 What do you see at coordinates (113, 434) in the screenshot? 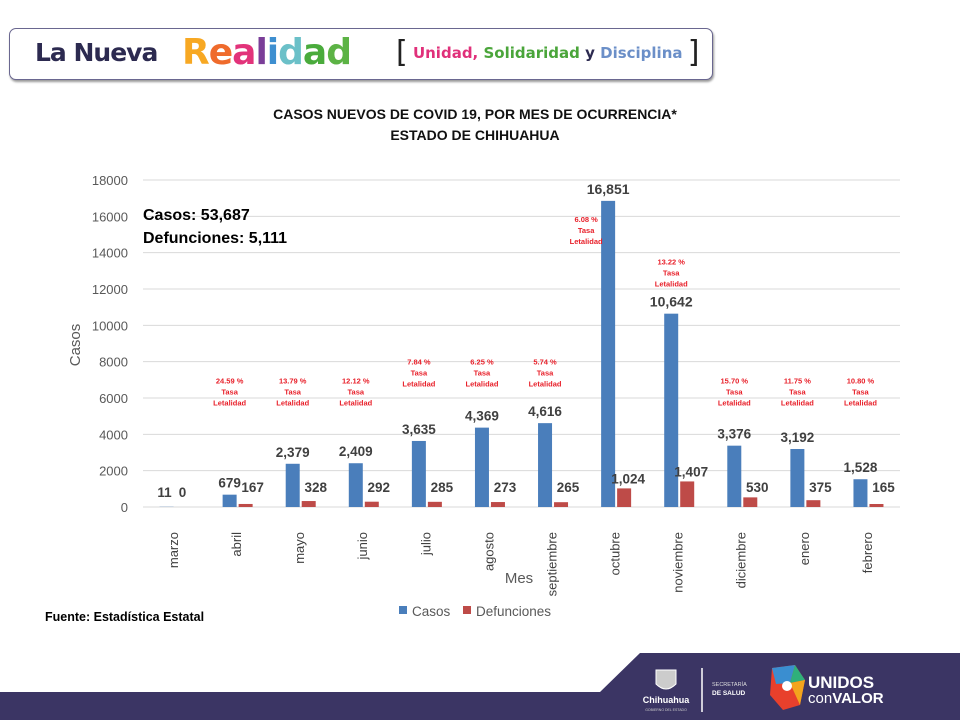
I see `y-tick-label: 4000` at bounding box center [113, 434].